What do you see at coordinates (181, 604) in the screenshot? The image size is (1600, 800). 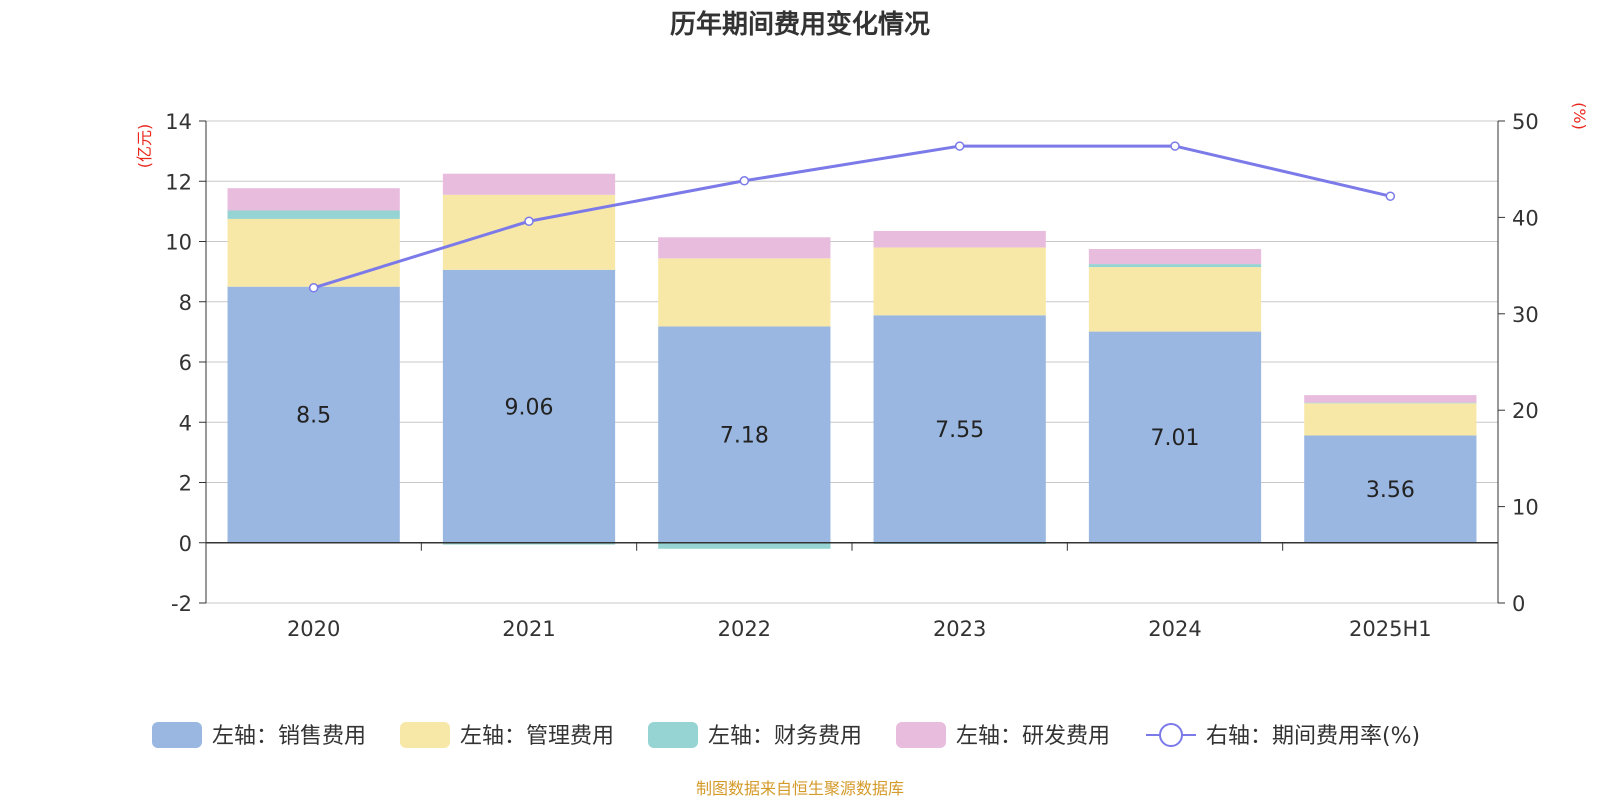 I see `left-tick-label: -2` at bounding box center [181, 604].